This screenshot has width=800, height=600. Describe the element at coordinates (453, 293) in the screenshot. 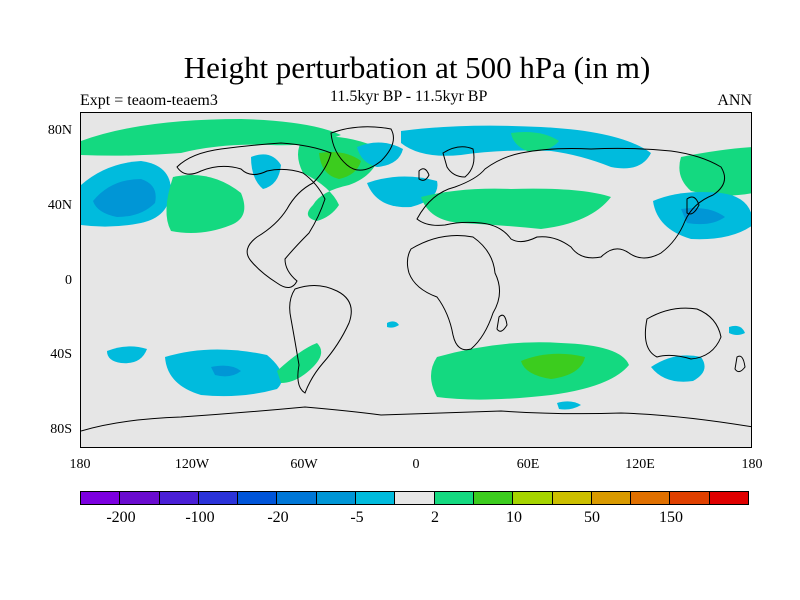

I see `coast-africa` at that location.